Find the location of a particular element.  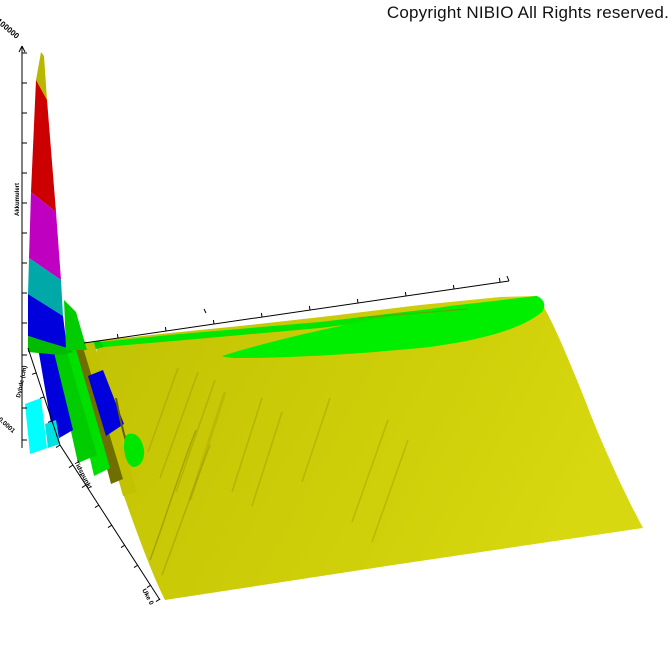

front-corner-tick-label: 0.0001 is located at coordinates (8, 425).